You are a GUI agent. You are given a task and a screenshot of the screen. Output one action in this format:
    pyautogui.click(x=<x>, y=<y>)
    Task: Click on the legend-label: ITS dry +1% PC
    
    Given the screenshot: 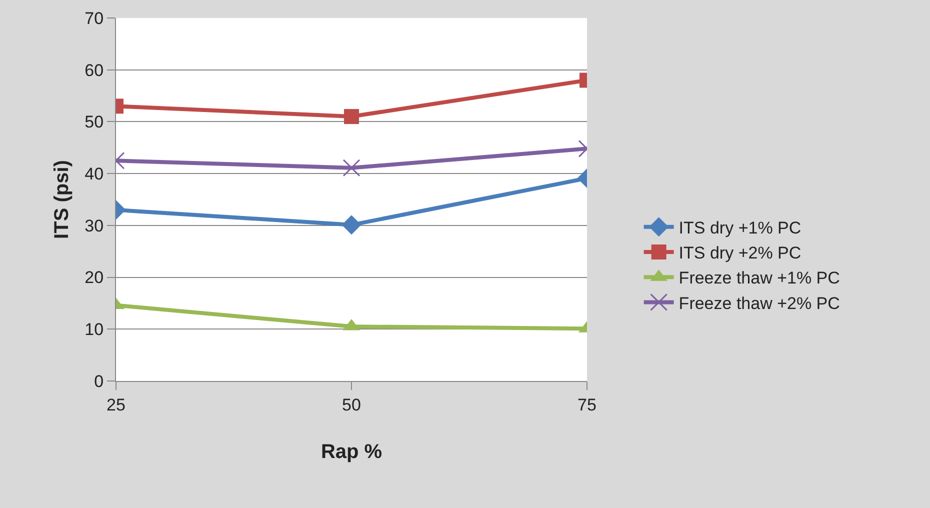 What is the action you would take?
    pyautogui.click(x=740, y=228)
    